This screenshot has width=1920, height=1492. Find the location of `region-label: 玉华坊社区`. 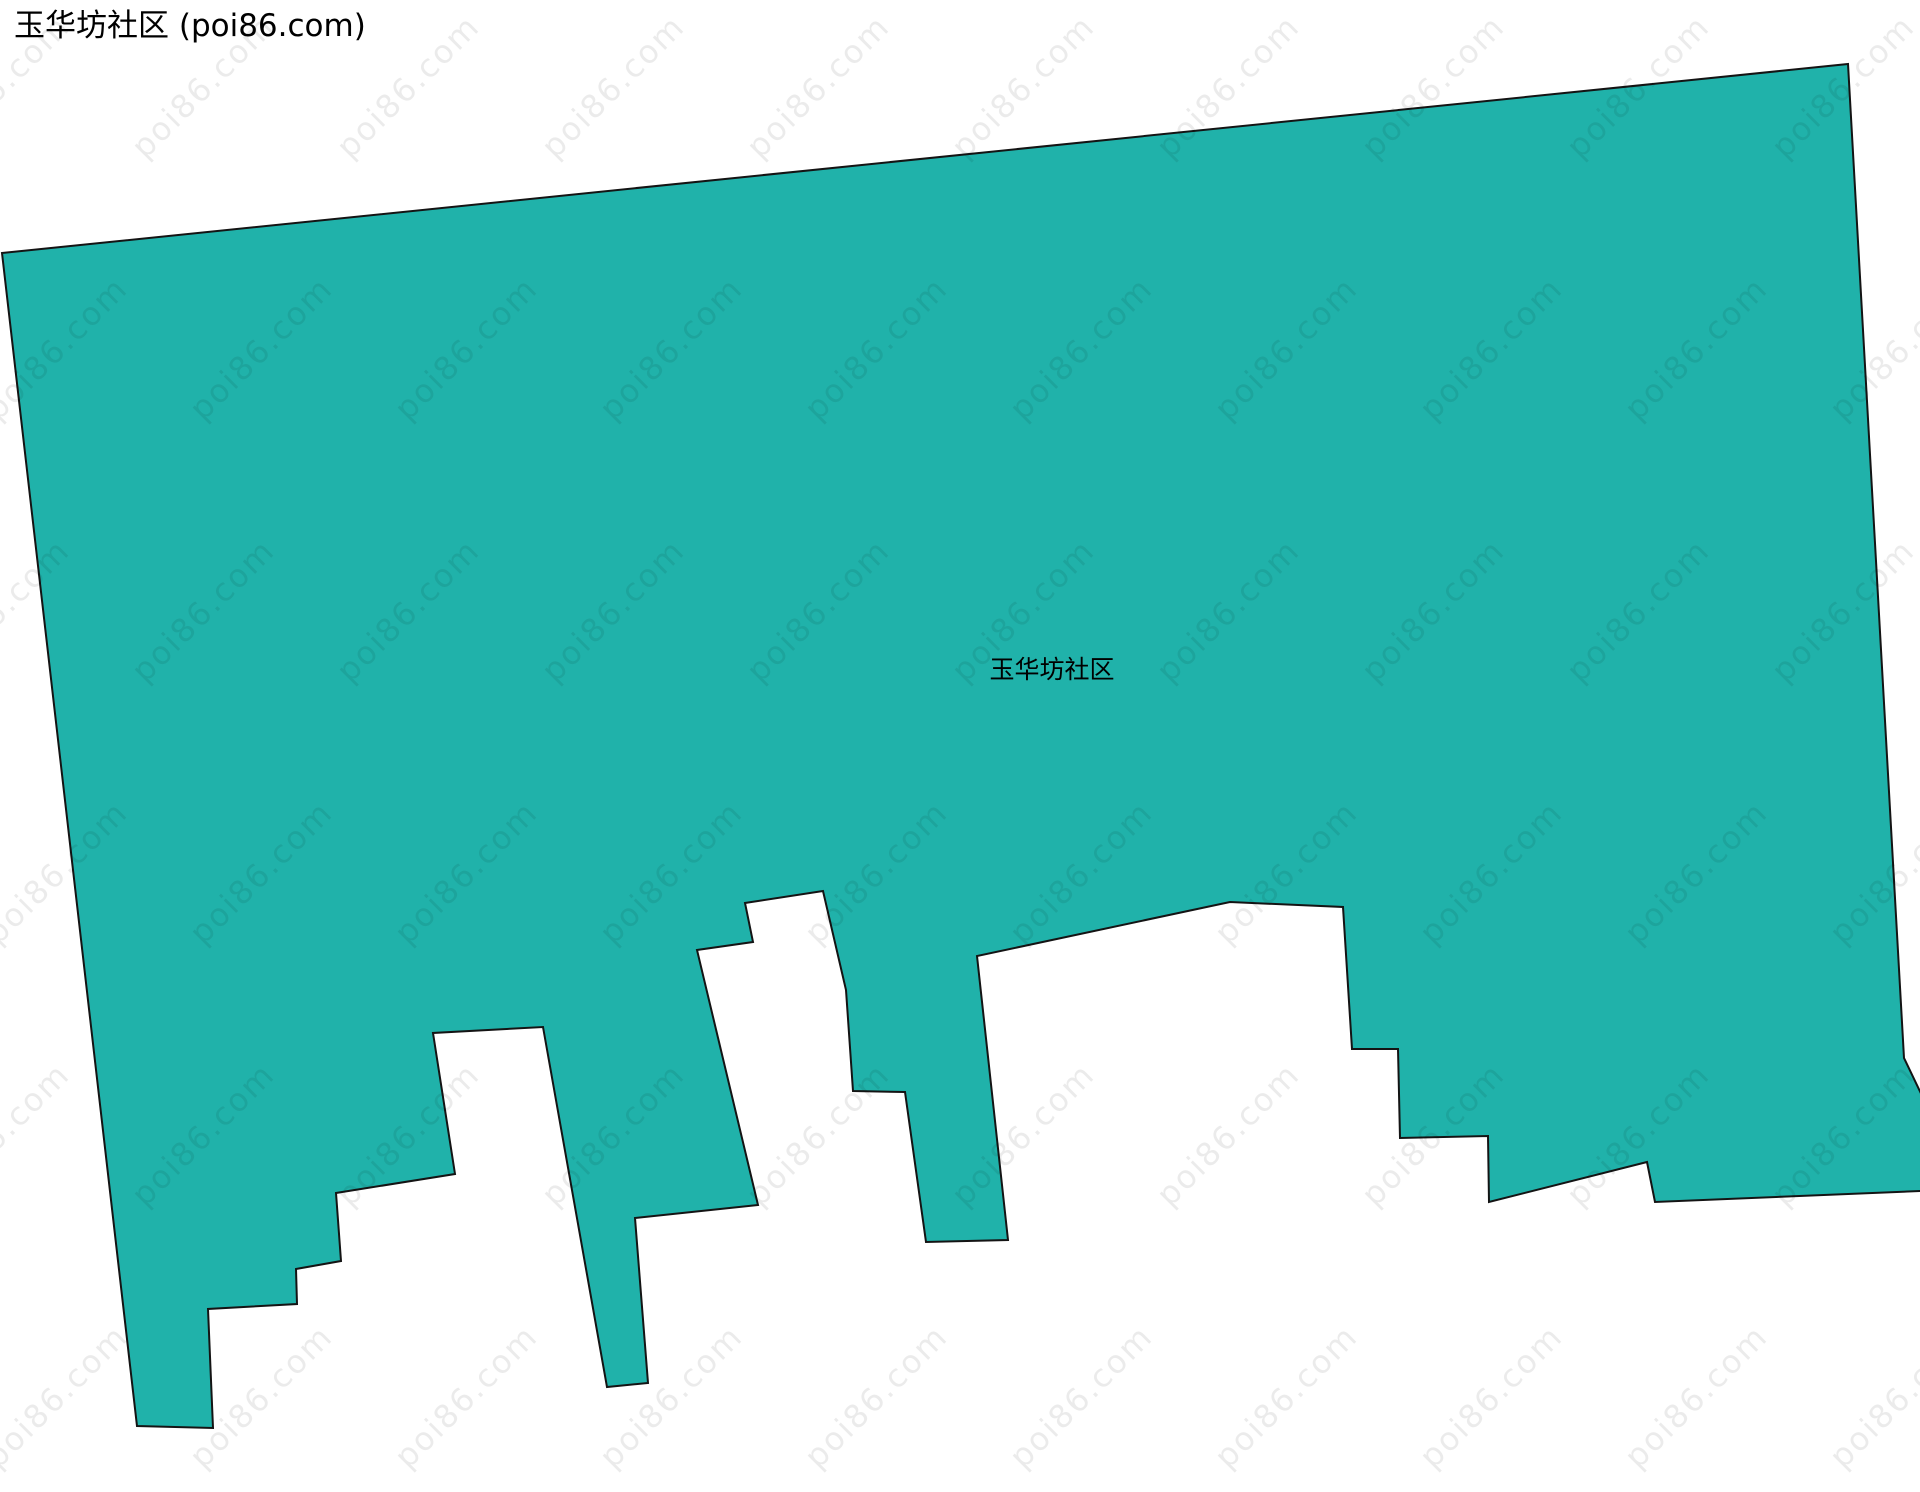

region-label: 玉华坊社区 is located at coordinates (1051, 669).